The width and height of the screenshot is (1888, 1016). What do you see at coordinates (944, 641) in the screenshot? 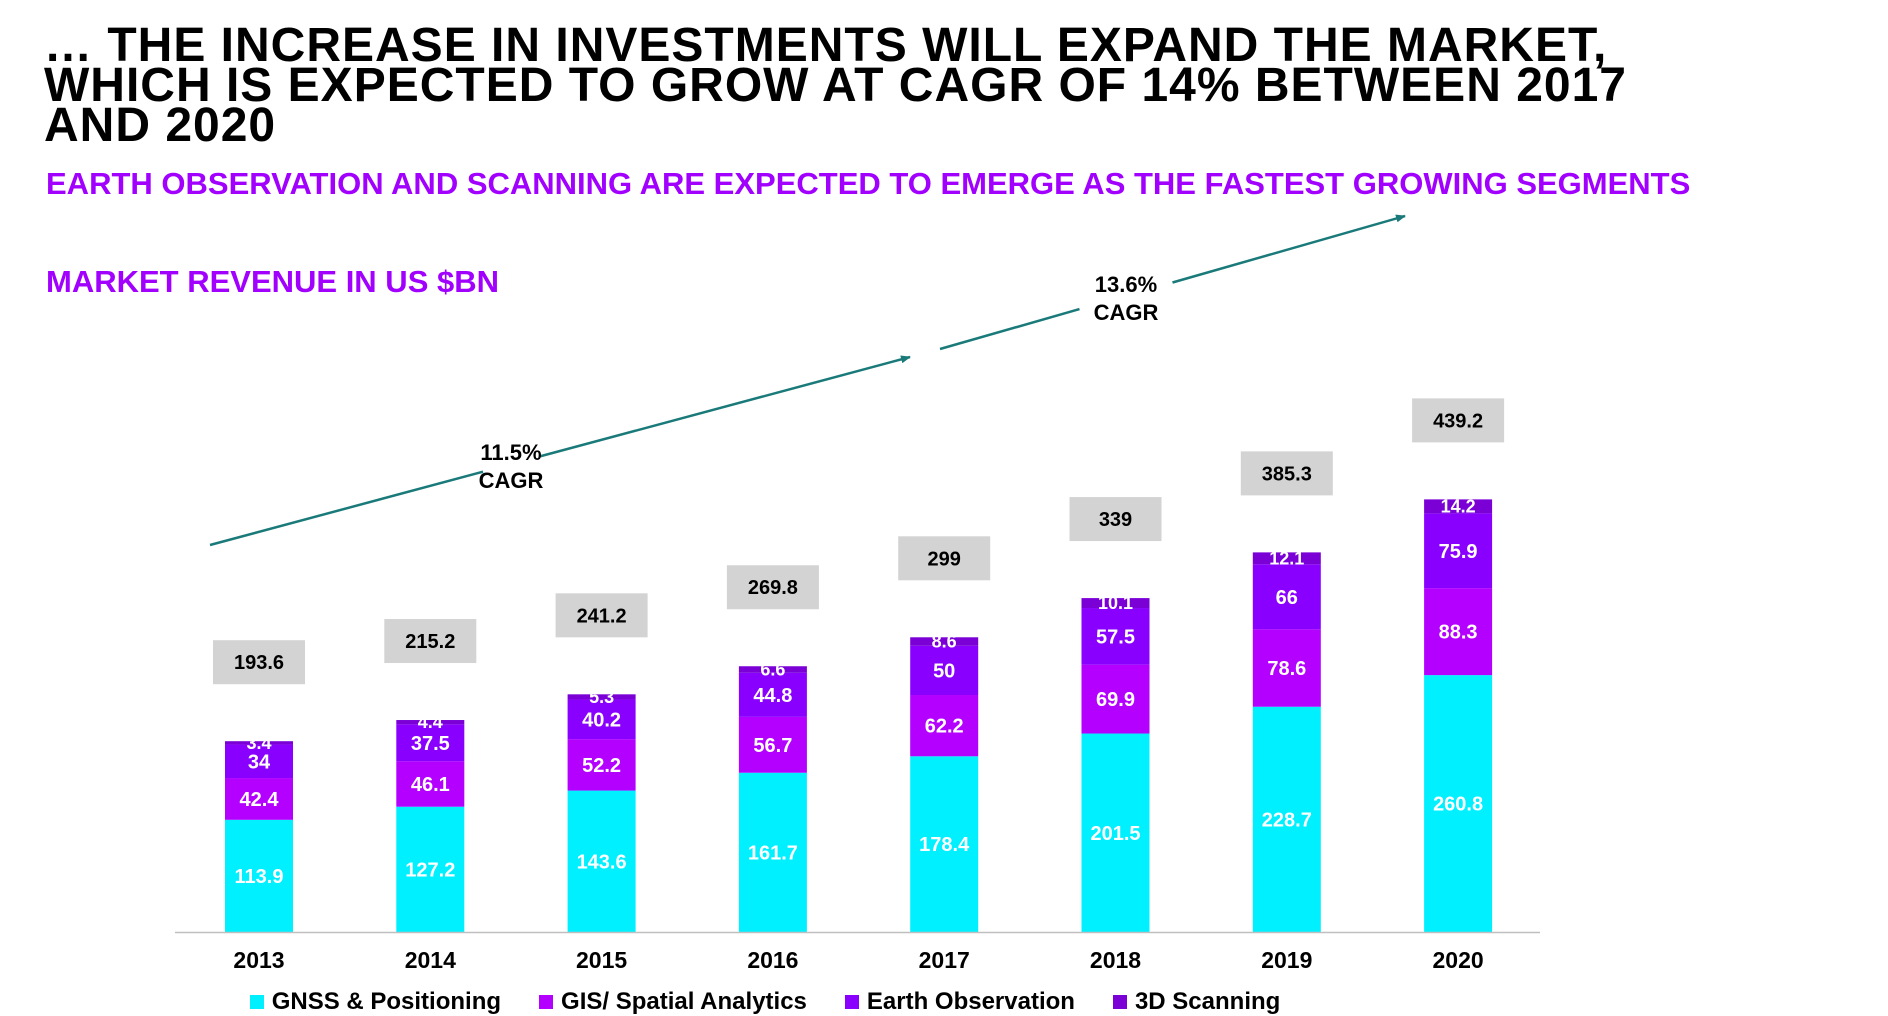
I see `bar-scan-2017` at bounding box center [944, 641].